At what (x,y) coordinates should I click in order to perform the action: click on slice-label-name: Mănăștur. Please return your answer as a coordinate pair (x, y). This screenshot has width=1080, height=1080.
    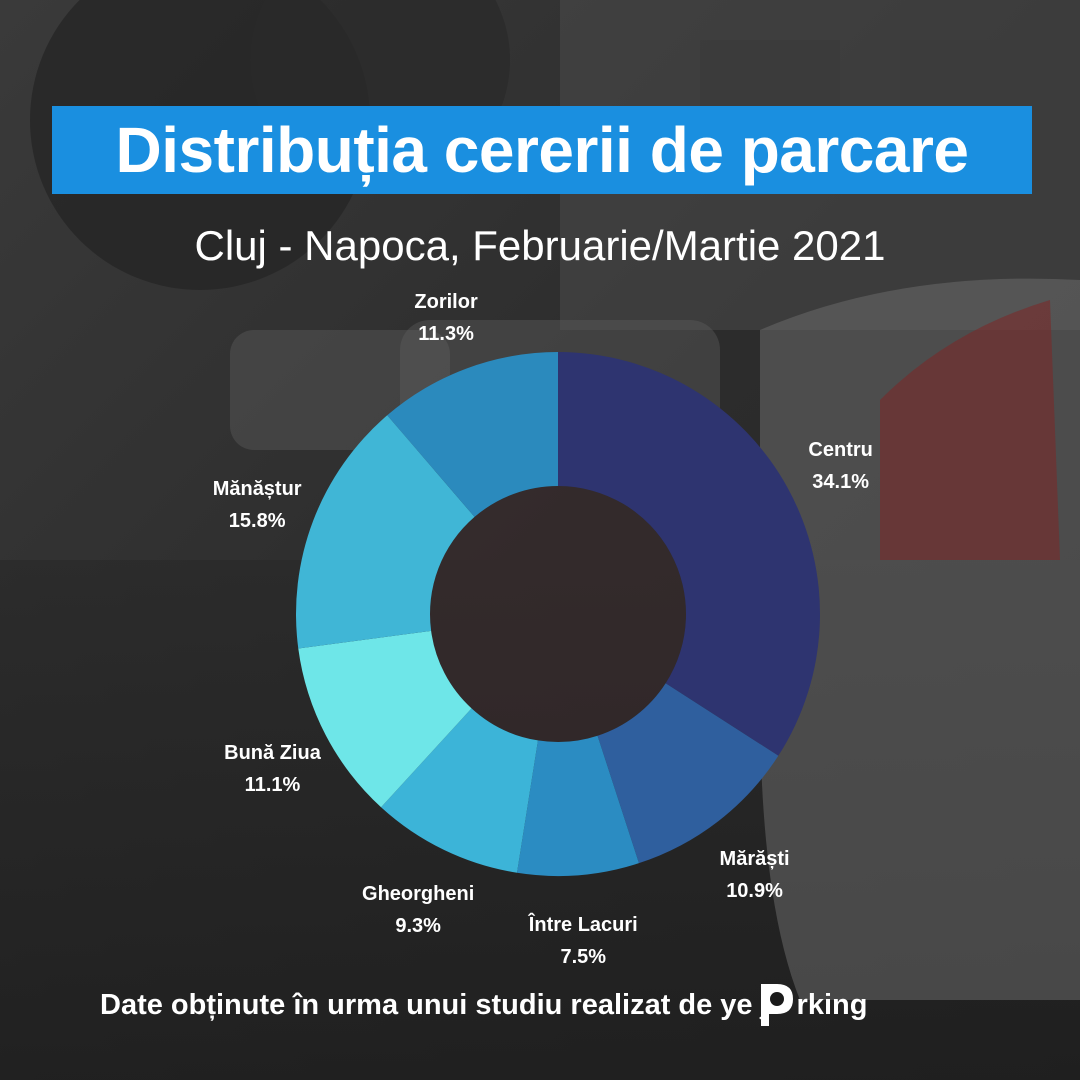
    Looking at the image, I should click on (257, 489).